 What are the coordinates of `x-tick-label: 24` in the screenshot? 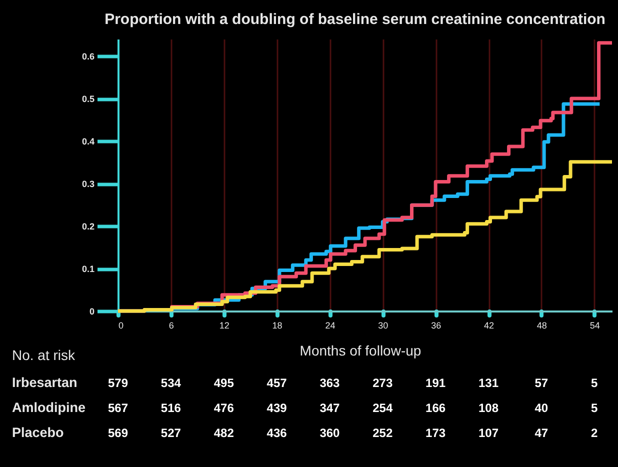 It's located at (330, 325).